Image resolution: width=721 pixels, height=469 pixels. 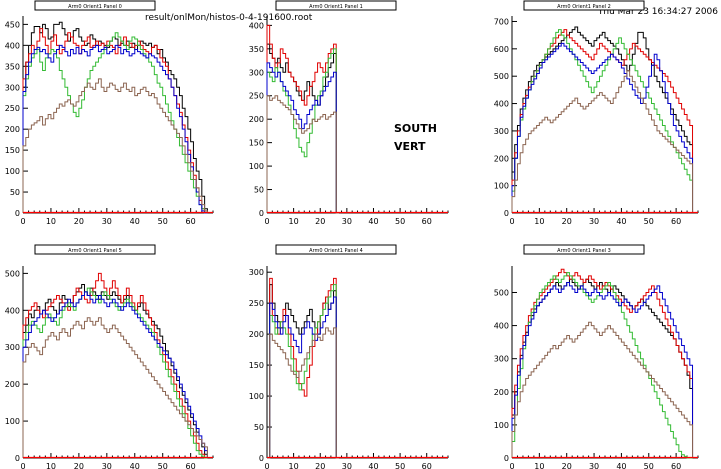 I want to click on panel-title: Arm0 Orient1 Panel 1, so click(x=336, y=7).